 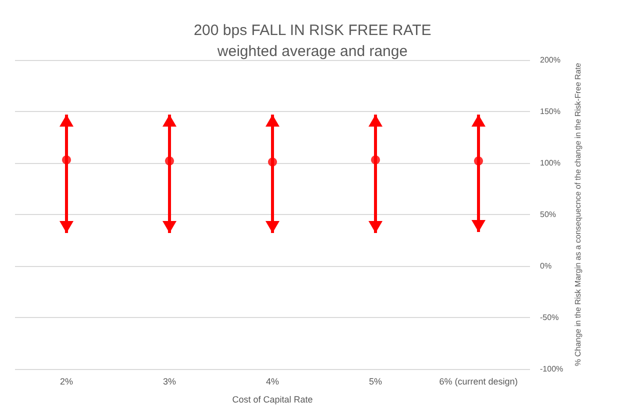 I want to click on x-tick-label: 4%, so click(x=273, y=381).